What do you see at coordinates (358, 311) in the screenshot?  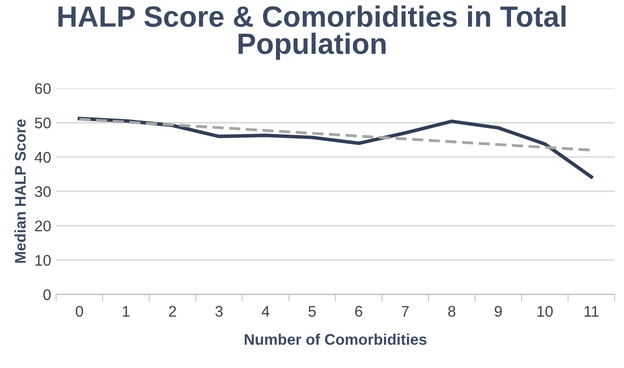 I see `x-tick-label: 6` at bounding box center [358, 311].